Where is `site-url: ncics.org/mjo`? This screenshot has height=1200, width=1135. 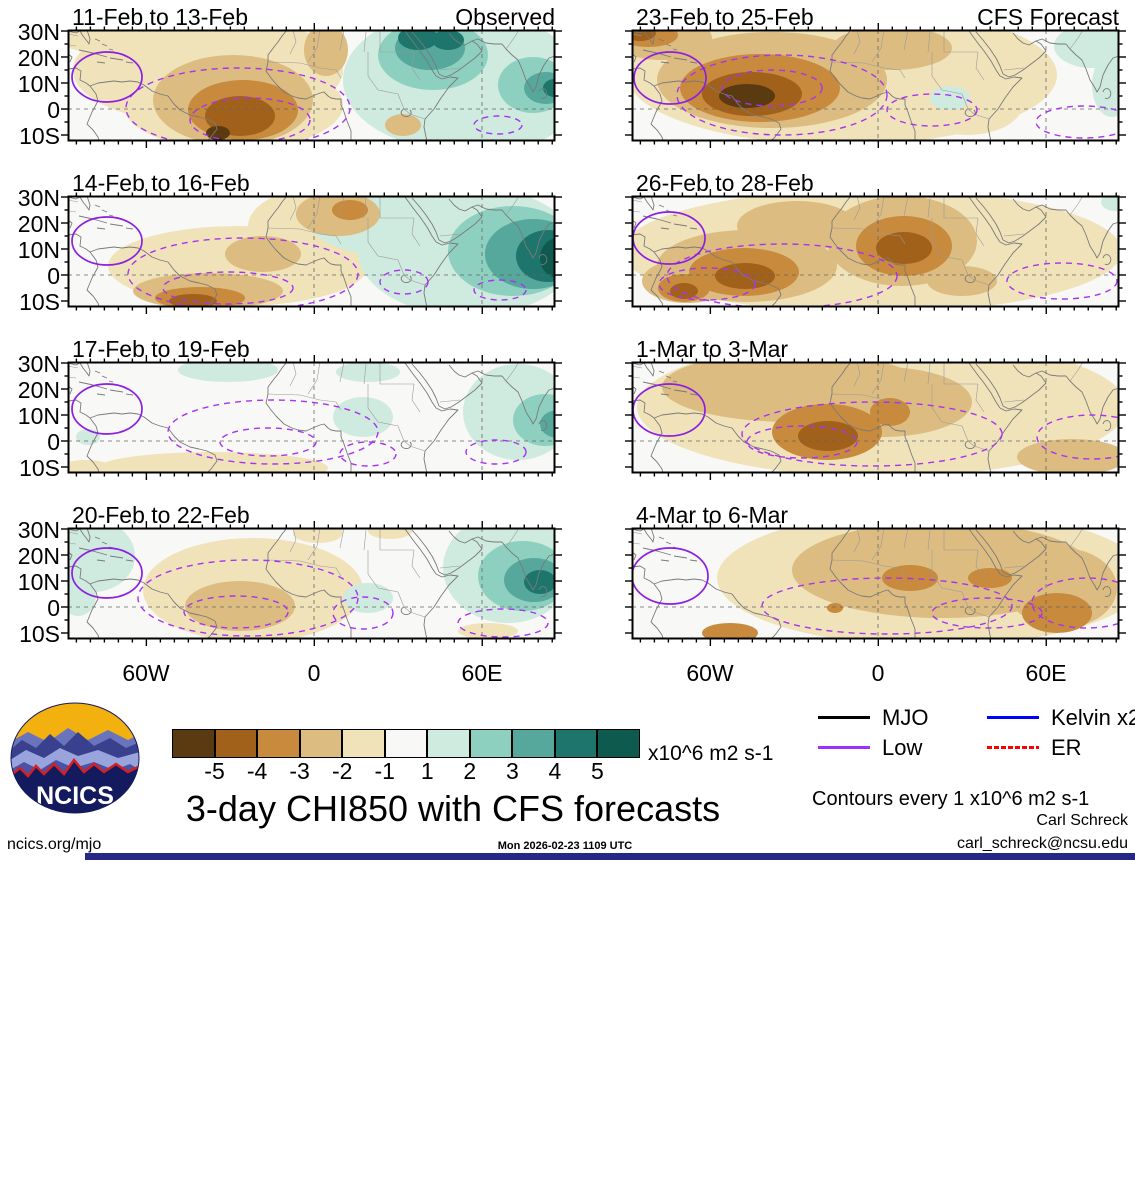
site-url: ncics.org/mjo is located at coordinates (54, 844).